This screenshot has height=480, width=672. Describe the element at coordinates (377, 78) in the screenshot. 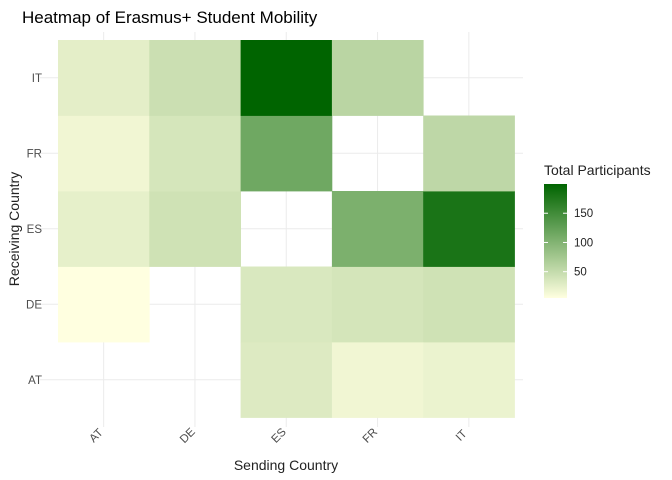

I see `heatmap-cell-FR-IT` at that location.